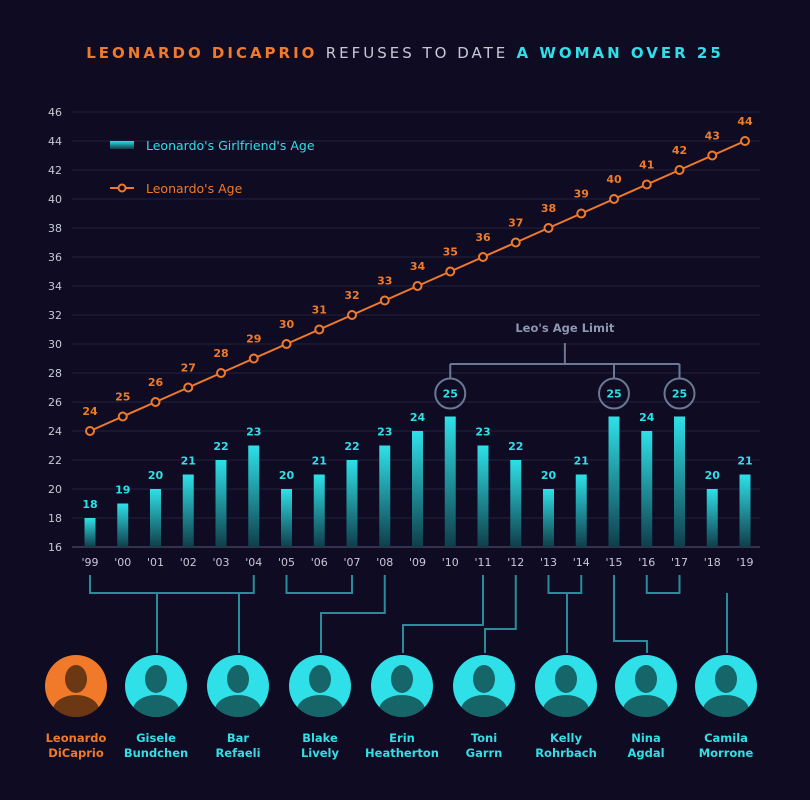 This screenshot has width=810, height=800. I want to click on x-tick-label: '17, so click(679, 562).